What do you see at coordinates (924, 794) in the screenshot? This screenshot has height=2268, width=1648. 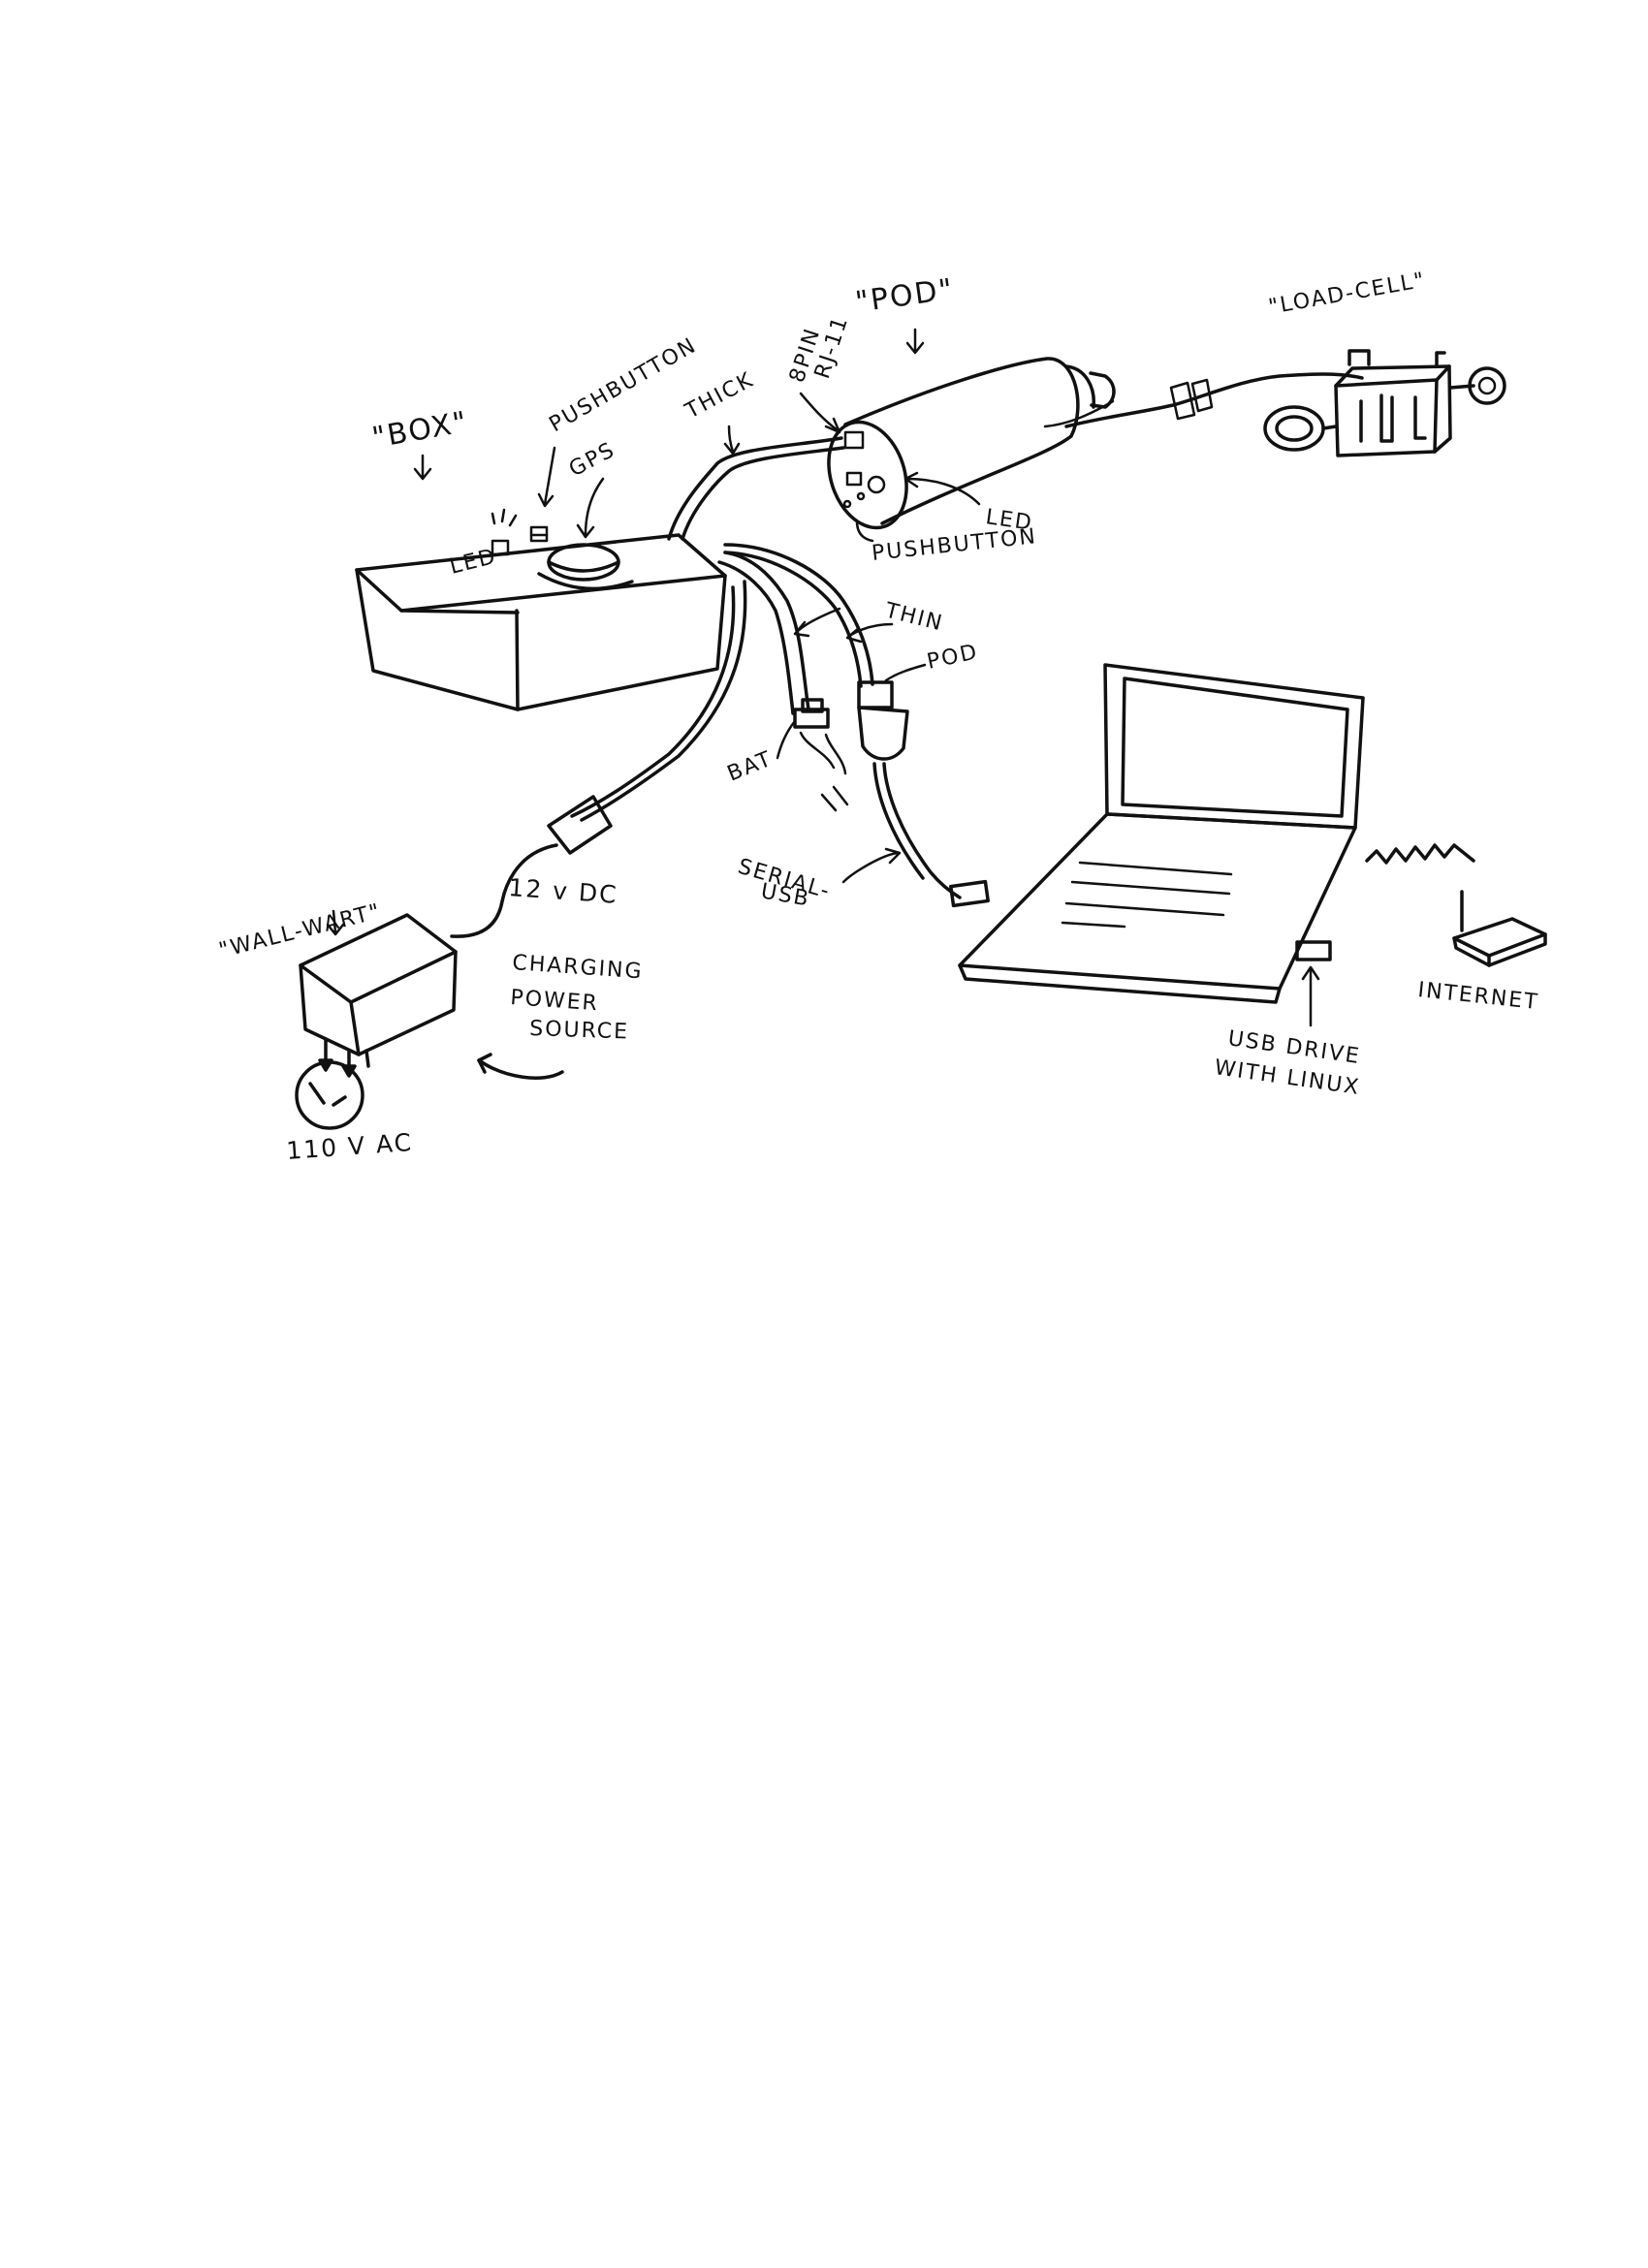 I see `pod-plug` at bounding box center [924, 794].